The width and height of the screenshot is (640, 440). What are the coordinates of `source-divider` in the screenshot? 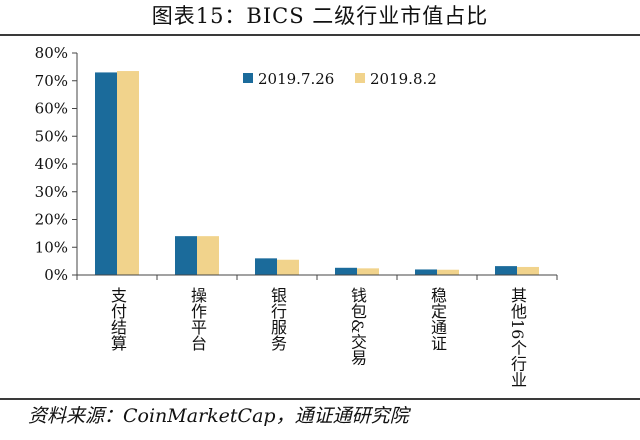 It's located at (320, 399).